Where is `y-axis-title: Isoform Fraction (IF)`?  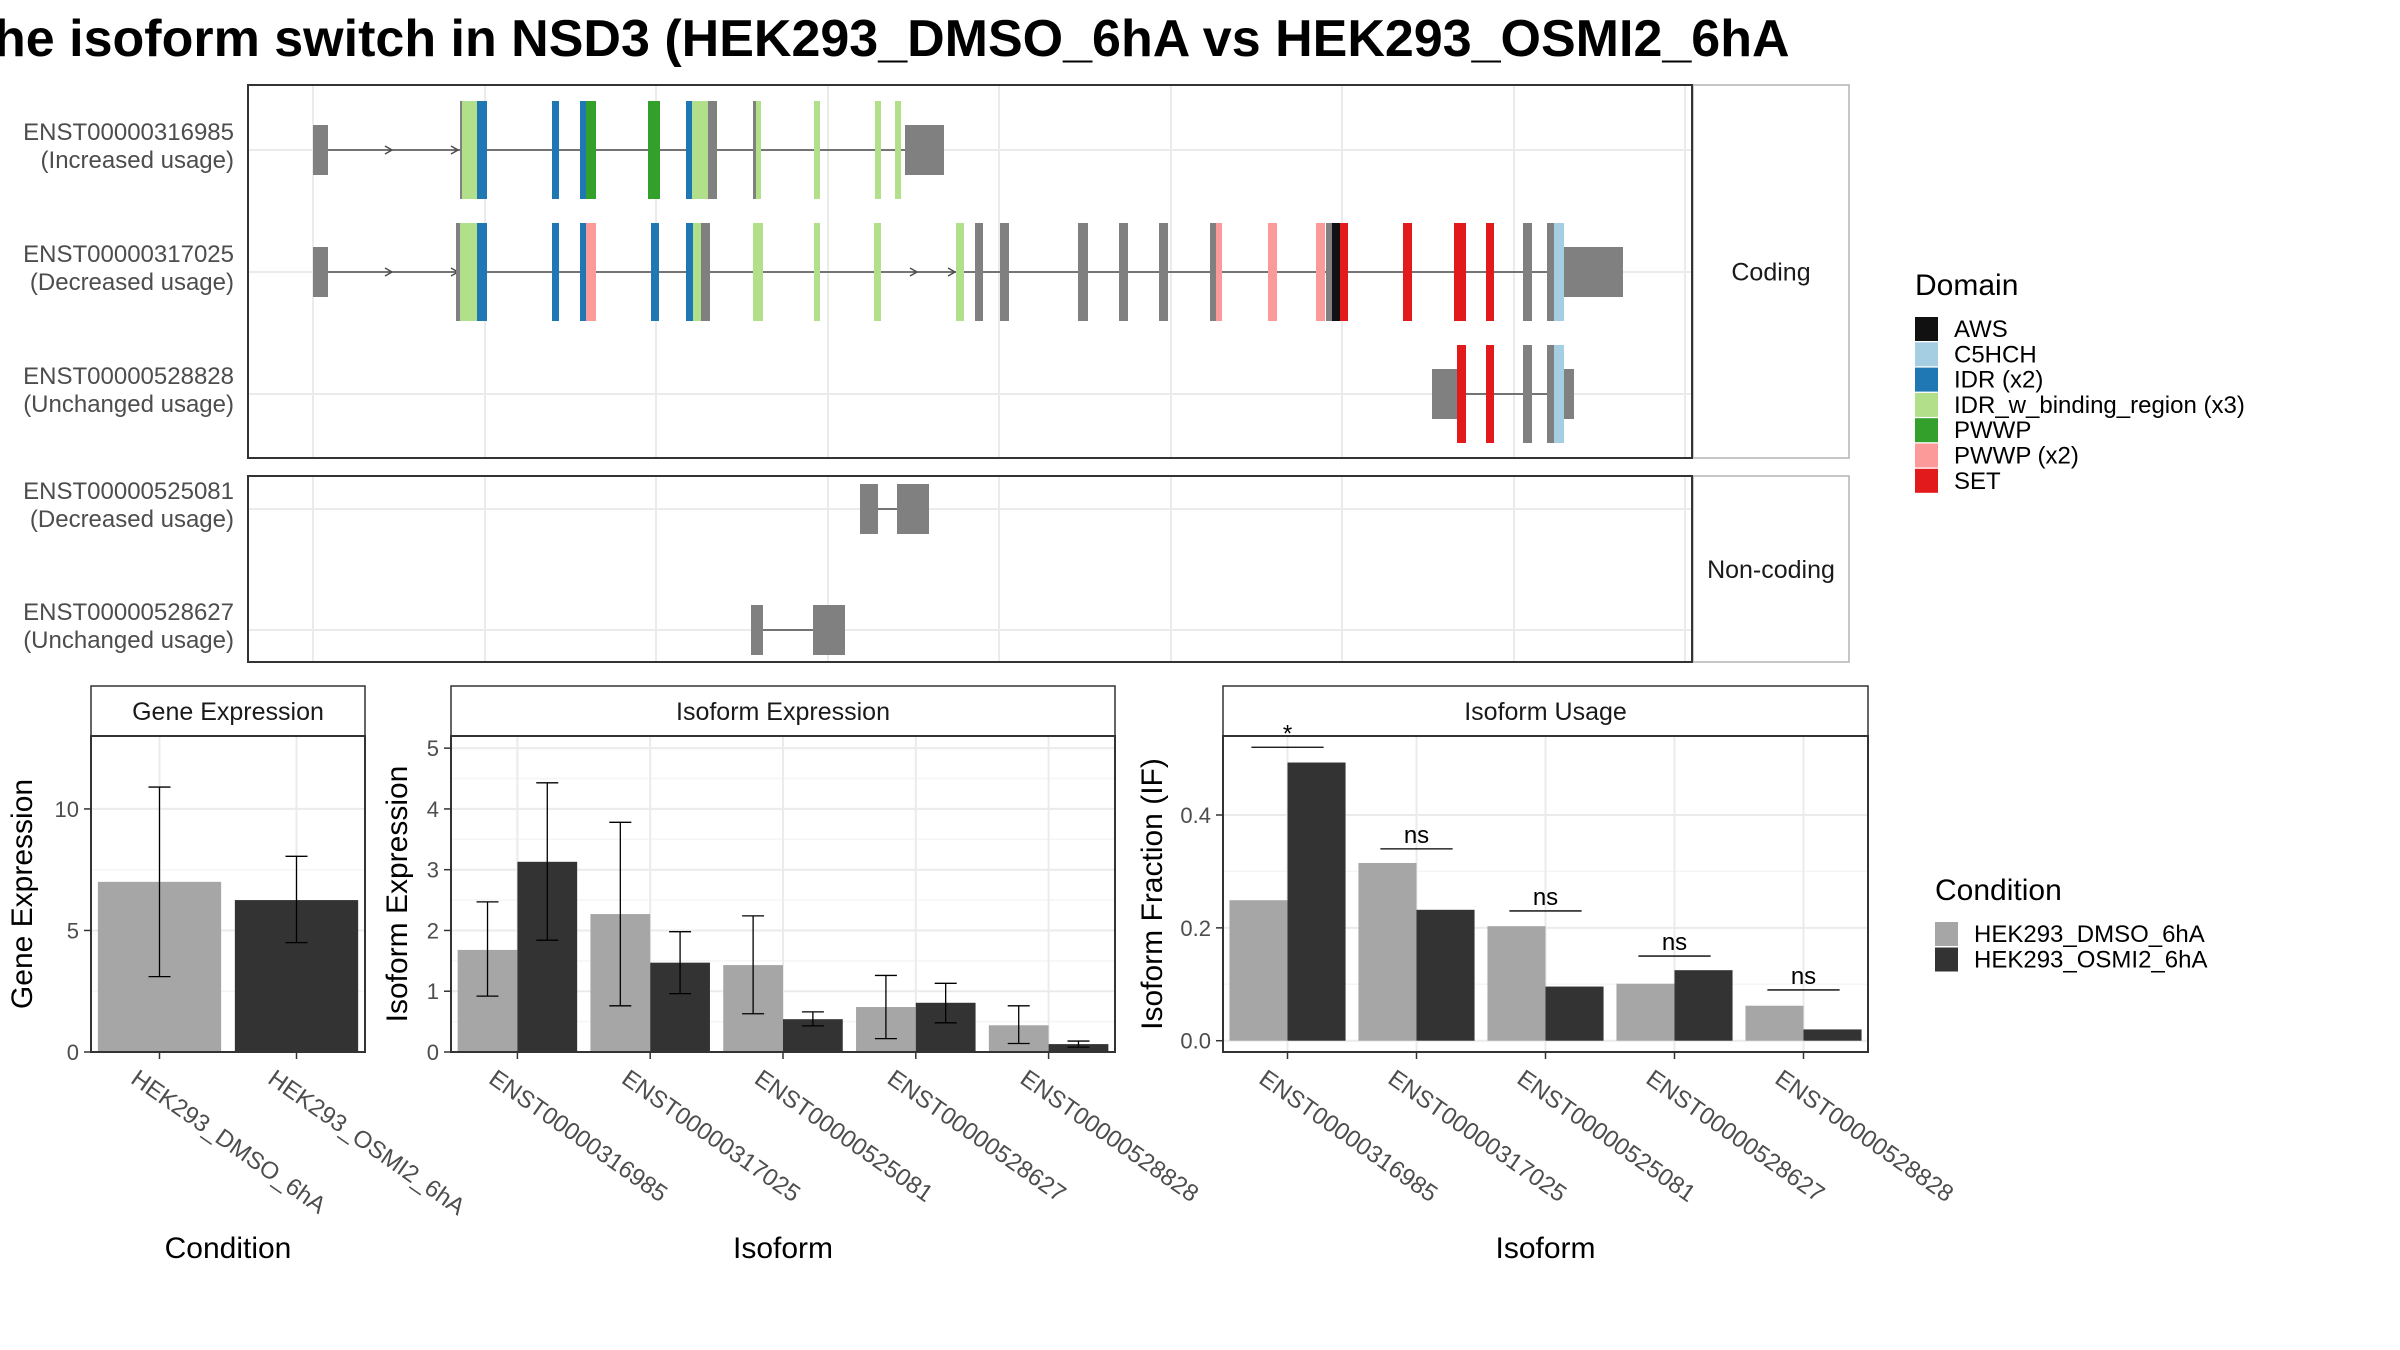 y-axis-title: Isoform Fraction (IF) is located at coordinates (1152, 894).